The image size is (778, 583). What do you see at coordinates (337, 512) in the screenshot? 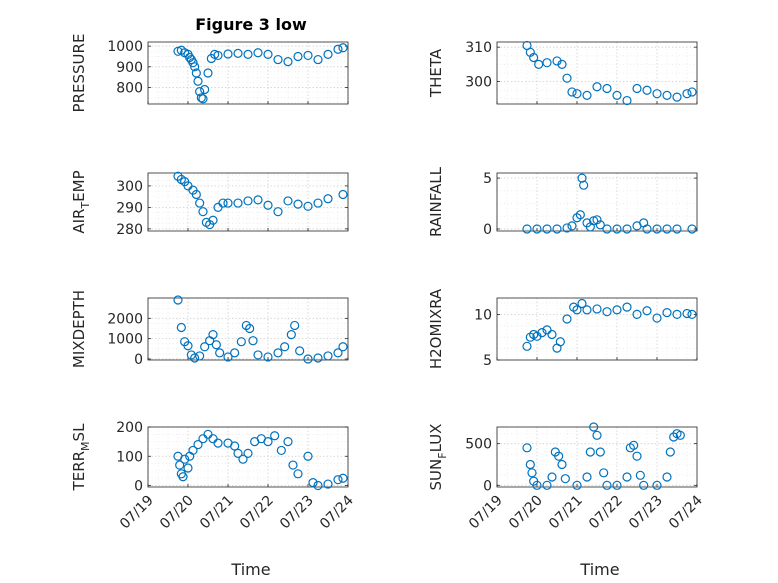
I see `x-tick-label: 07/24` at bounding box center [337, 512].